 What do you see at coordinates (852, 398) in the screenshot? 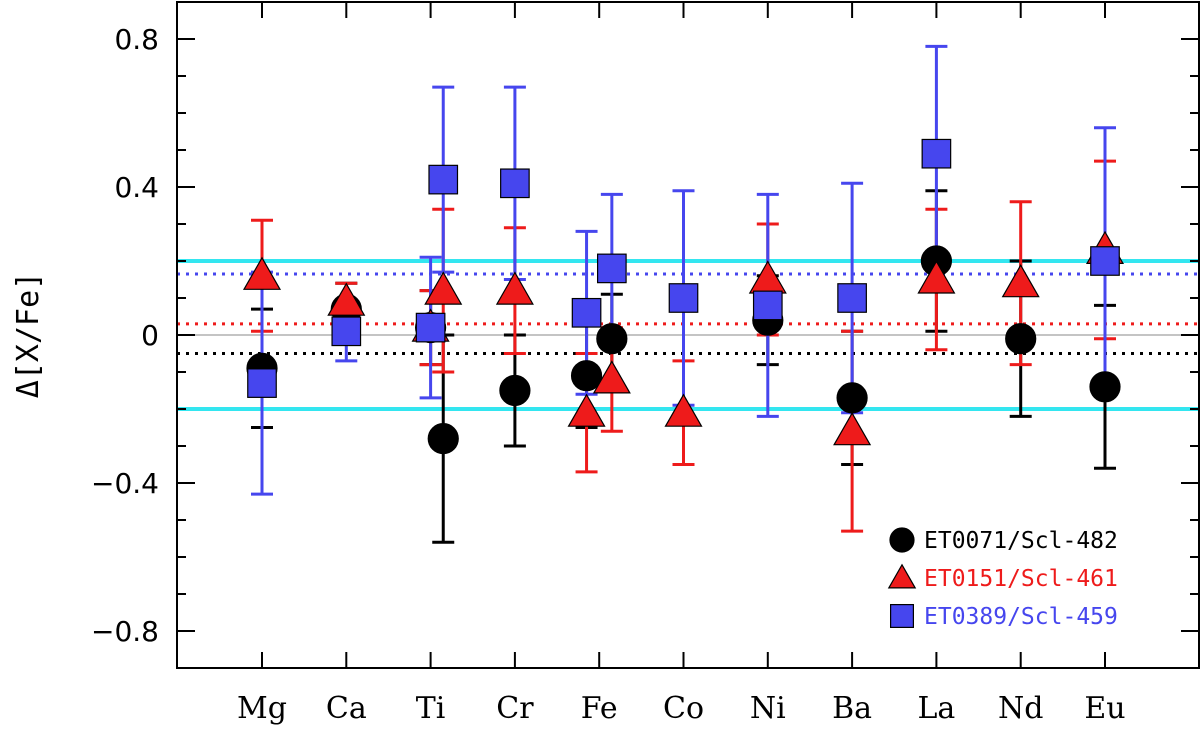
I see `data-point-circle-ba` at bounding box center [852, 398].